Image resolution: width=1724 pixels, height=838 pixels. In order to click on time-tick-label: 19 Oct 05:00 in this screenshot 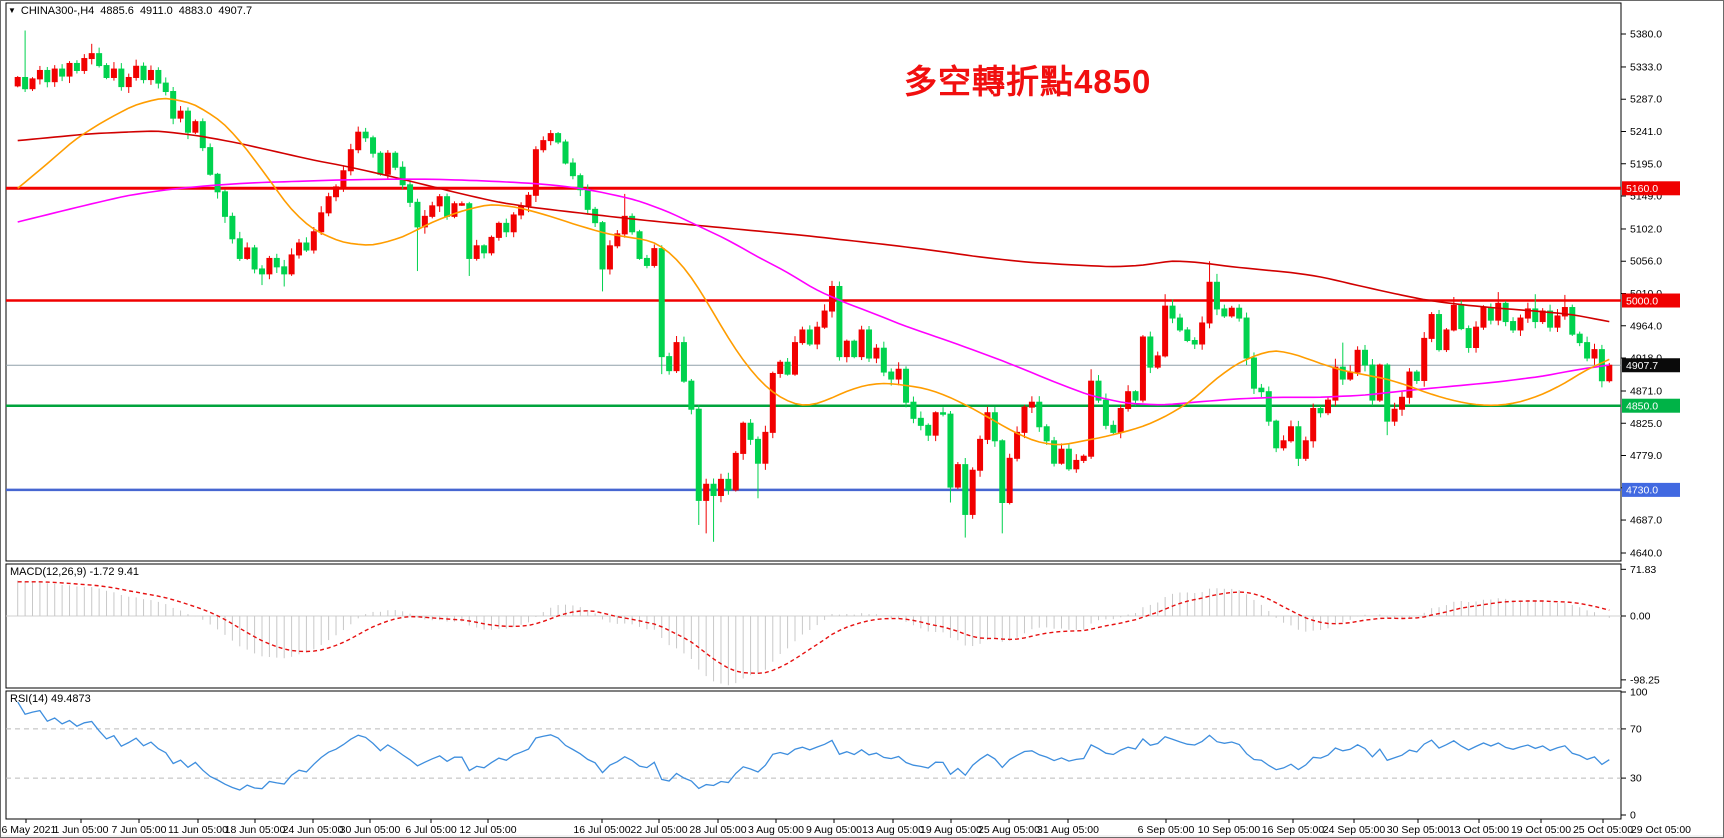, I will do `click(1541, 830)`.